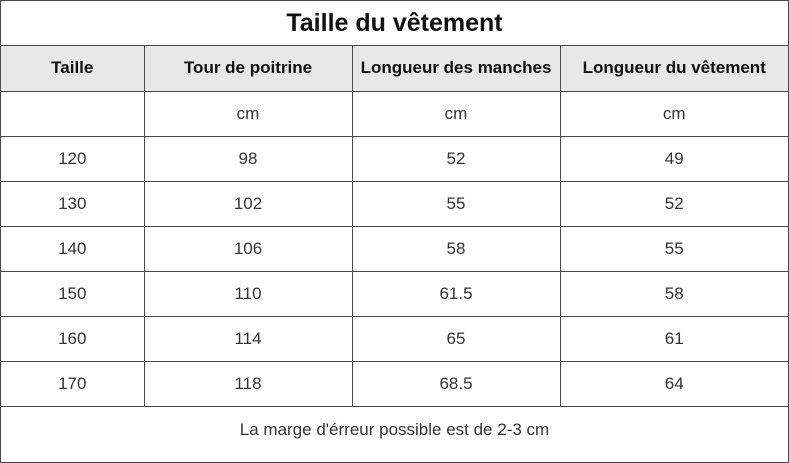 This screenshot has width=789, height=463. What do you see at coordinates (674, 69) in the screenshot?
I see `header-garment-length: Longueur du vêtement` at bounding box center [674, 69].